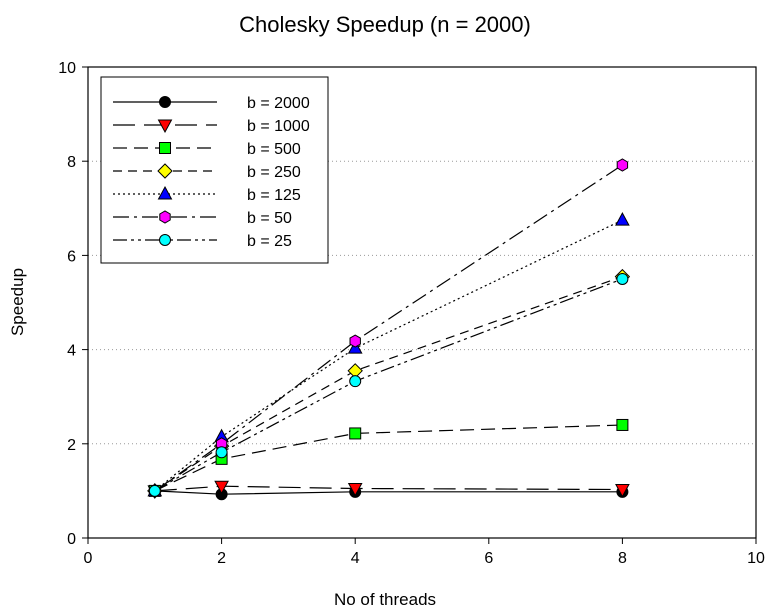 The width and height of the screenshot is (770, 613). Describe the element at coordinates (88, 558) in the screenshot. I see `x-tick-label: 0` at that location.